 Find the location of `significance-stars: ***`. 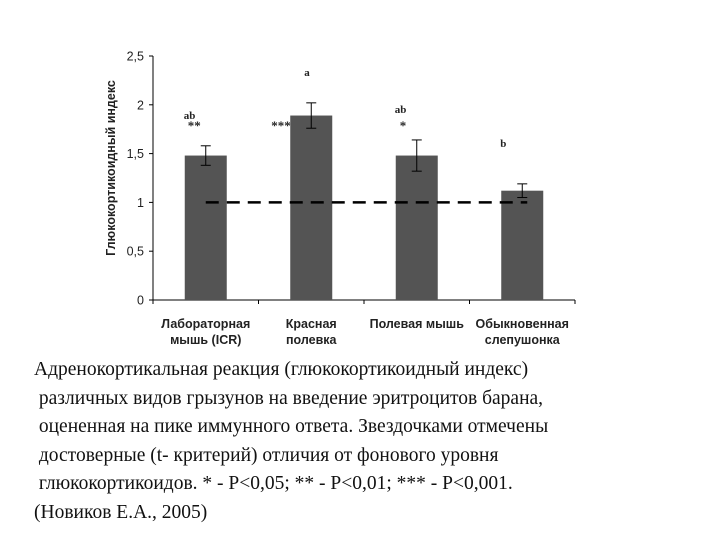

significance-stars: *** is located at coordinates (281, 125).